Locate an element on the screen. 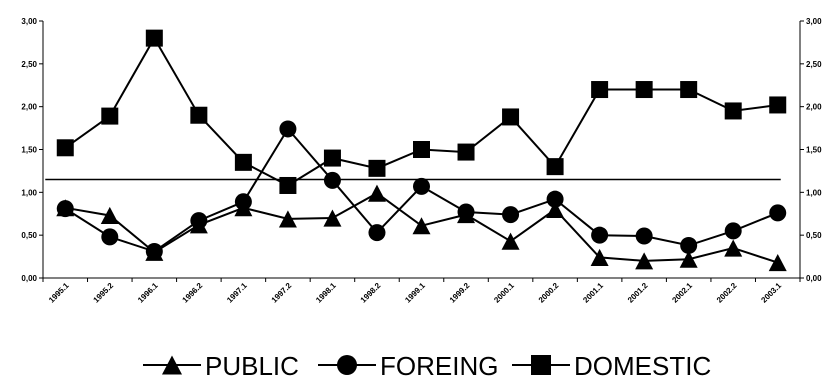 Image resolution: width=832 pixels, height=384 pixels. x-tick-label: 2001.2 is located at coordinates (638, 293).